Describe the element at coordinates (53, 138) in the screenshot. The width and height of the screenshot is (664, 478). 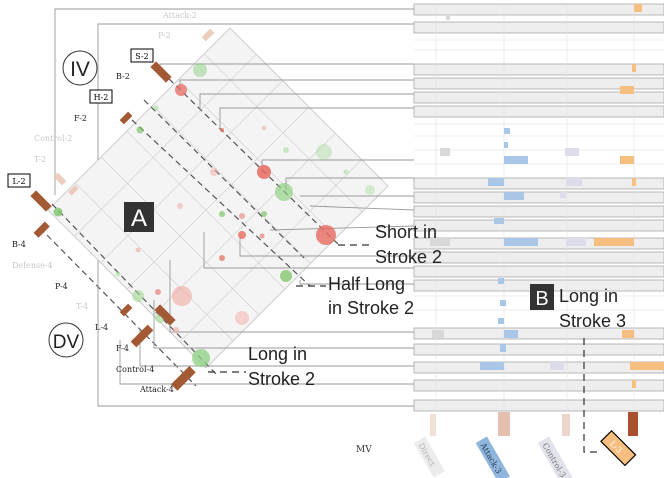
I see `label-control-2: Control-2` at that location.